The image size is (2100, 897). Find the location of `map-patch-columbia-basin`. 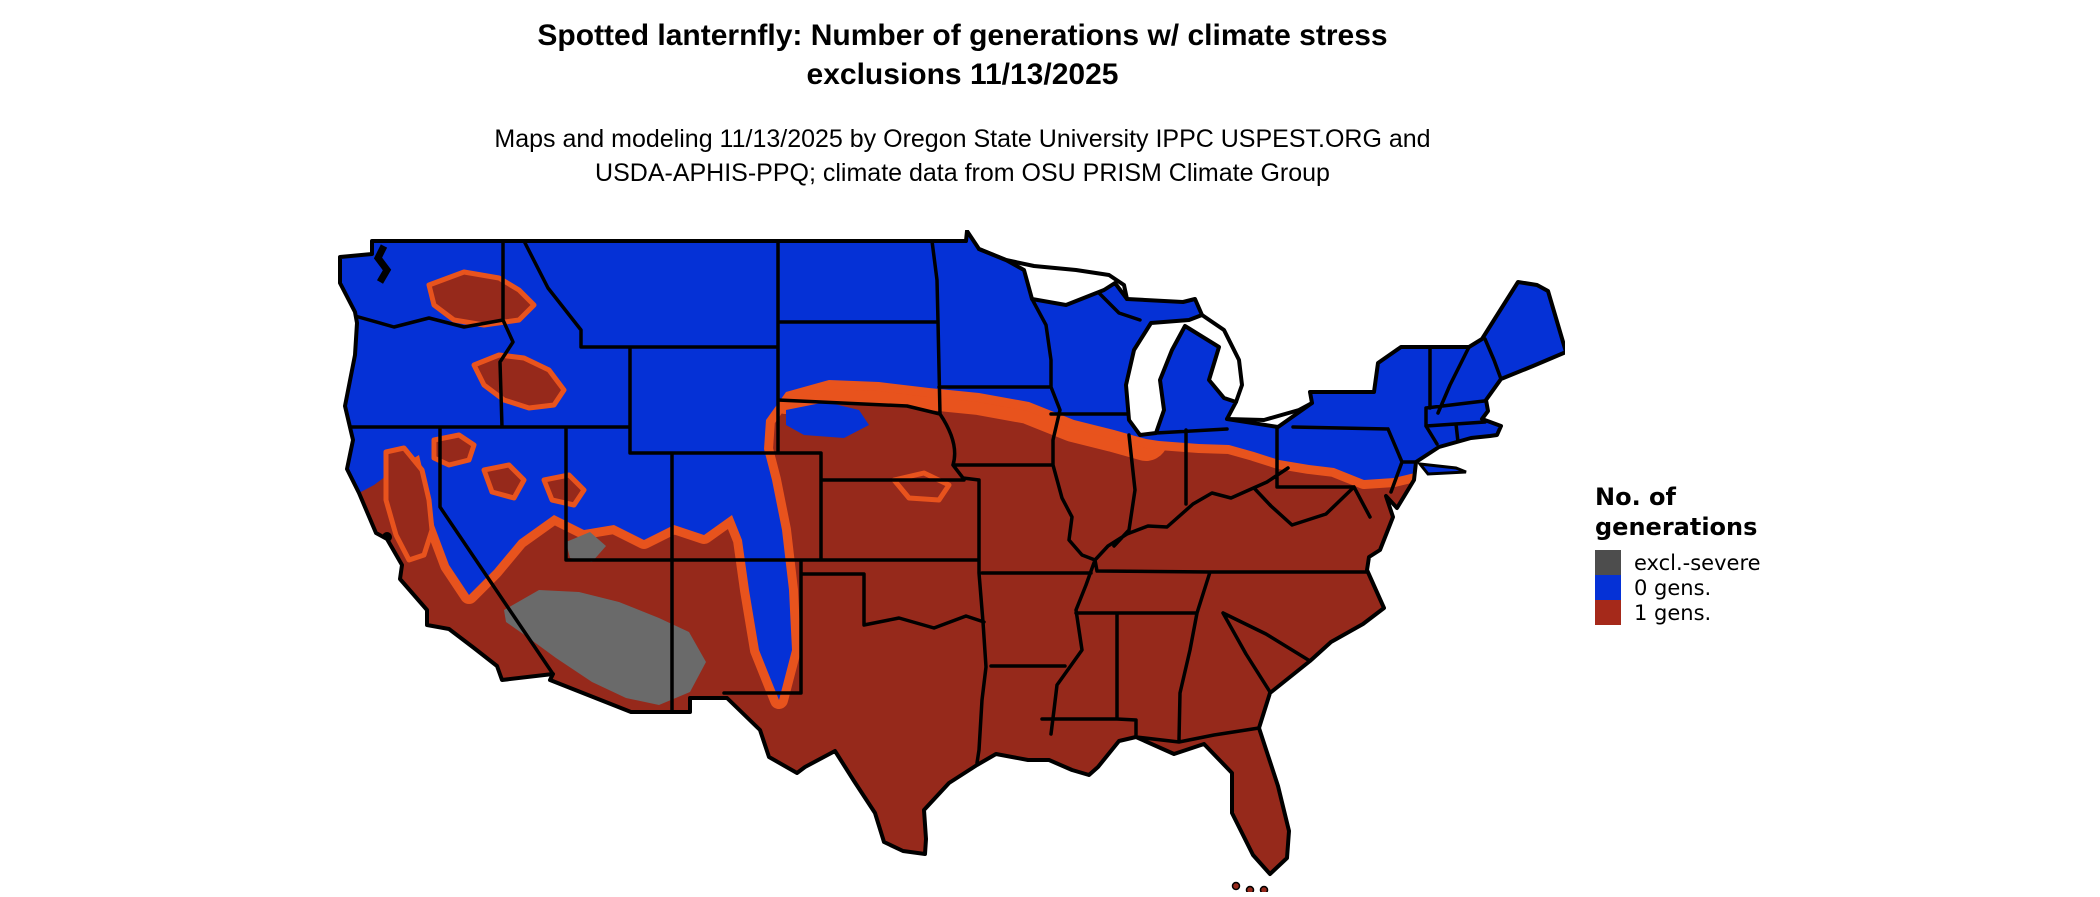

map-patch-columbia-basin is located at coordinates (481, 298).